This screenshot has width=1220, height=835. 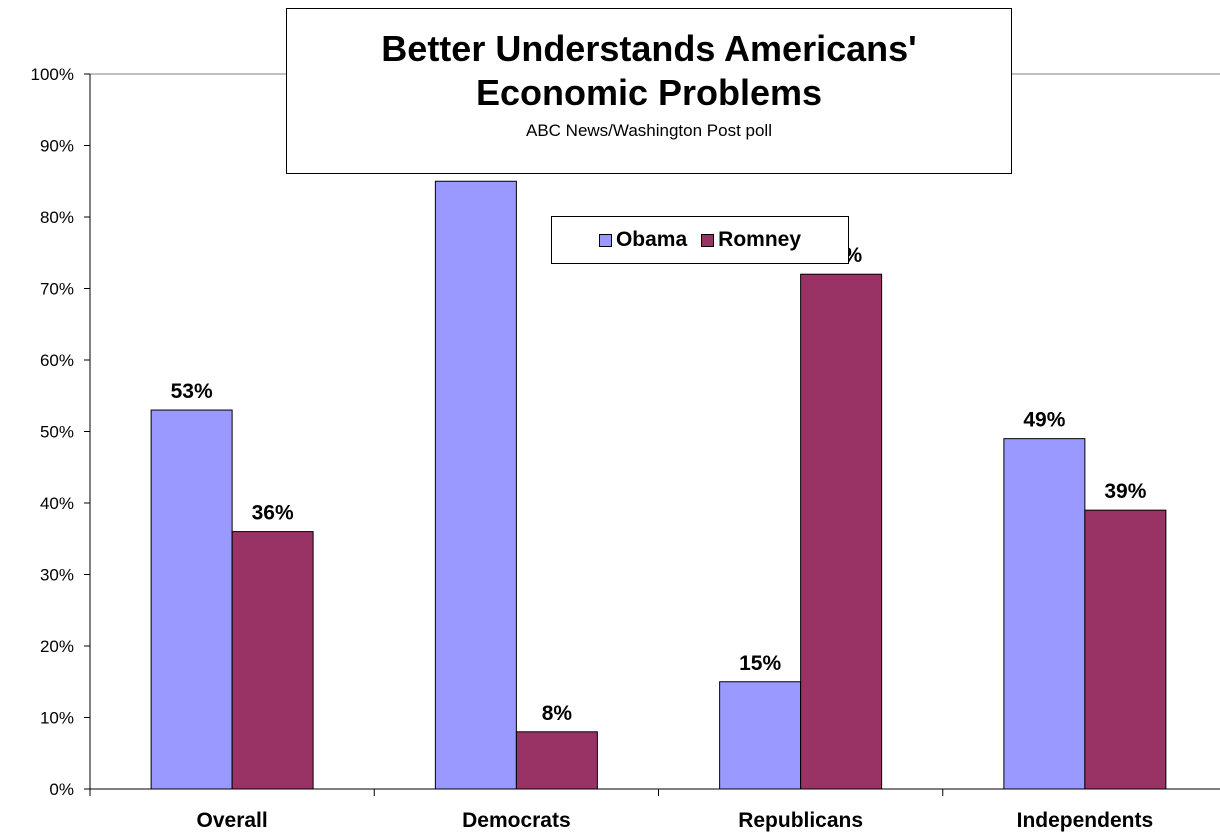 What do you see at coordinates (232, 820) in the screenshot?
I see `x-category-label: Overall` at bounding box center [232, 820].